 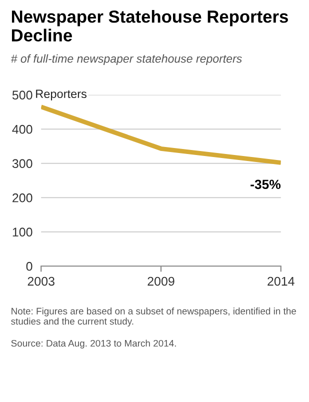 What do you see at coordinates (29, 266) in the screenshot?
I see `y-tick-label: 0` at bounding box center [29, 266].